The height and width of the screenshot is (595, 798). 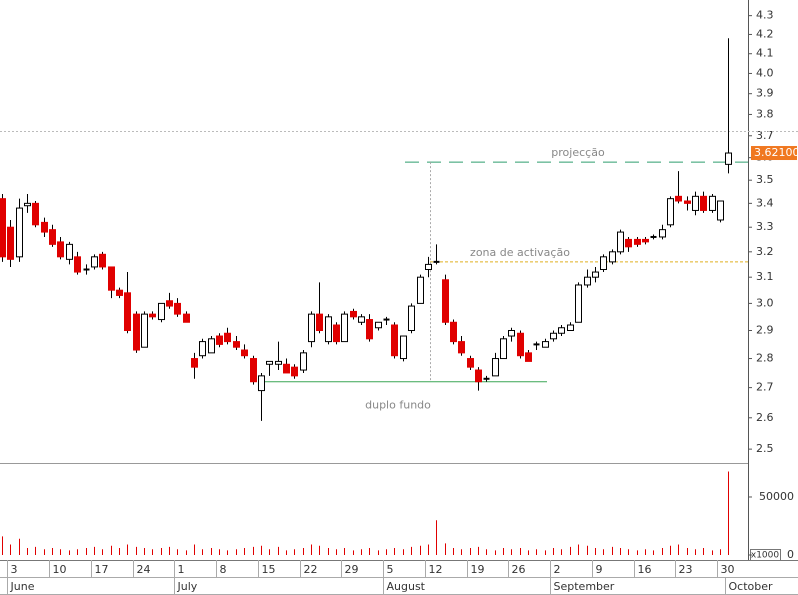 I want to click on annotation-label: projecção, so click(x=578, y=152).